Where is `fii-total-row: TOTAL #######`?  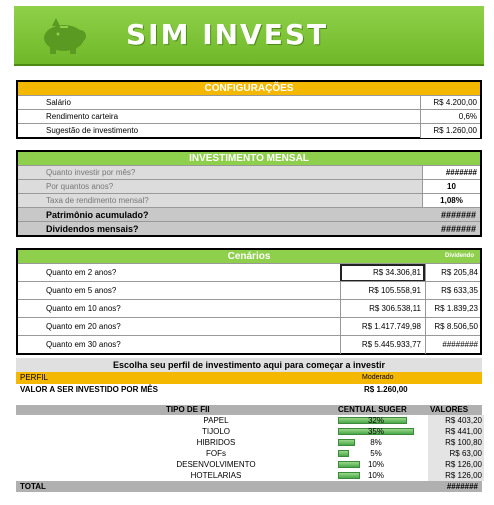
fii-total-row: TOTAL ####### is located at coordinates (249, 486).